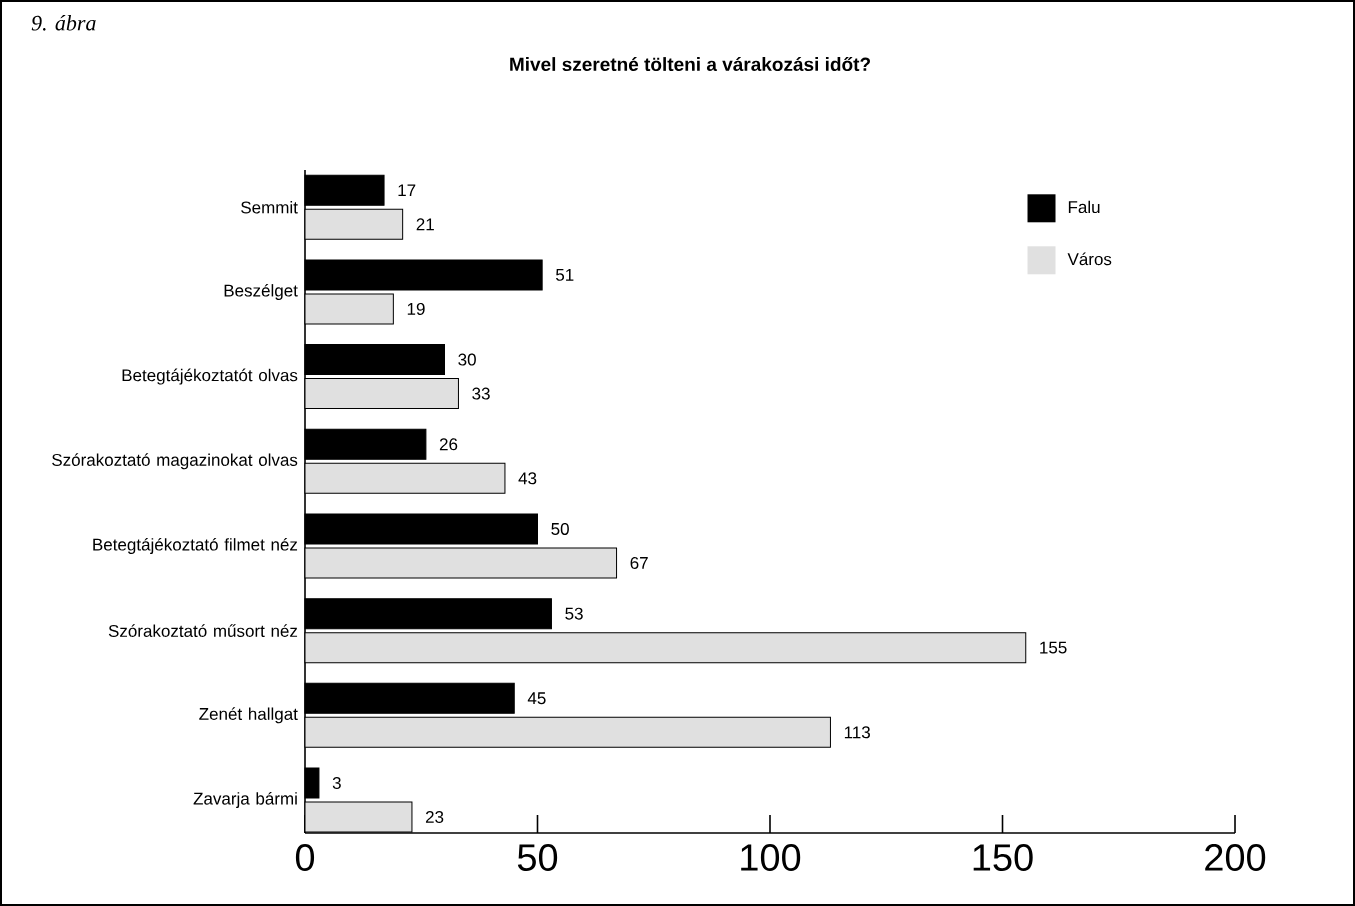 The image size is (1355, 906). What do you see at coordinates (63, 23) in the screenshot?
I see `text: 9. ábra` at bounding box center [63, 23].